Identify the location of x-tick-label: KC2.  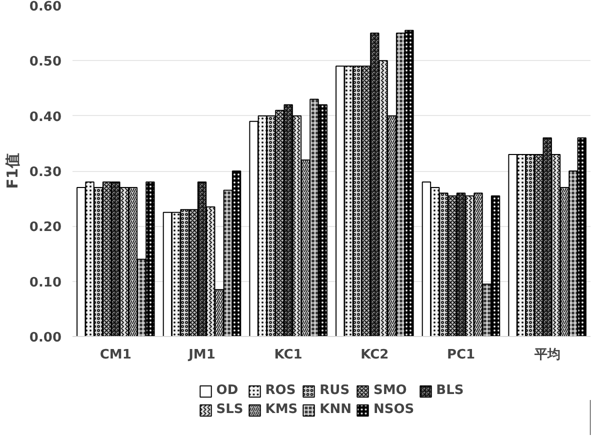
(374, 355).